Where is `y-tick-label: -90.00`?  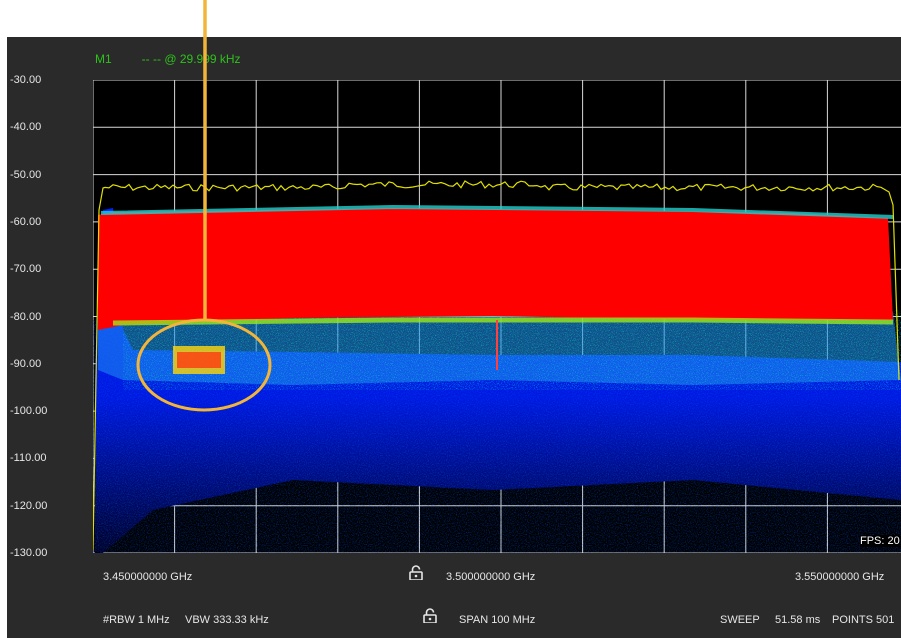
y-tick-label: -90.00 is located at coordinates (26, 363).